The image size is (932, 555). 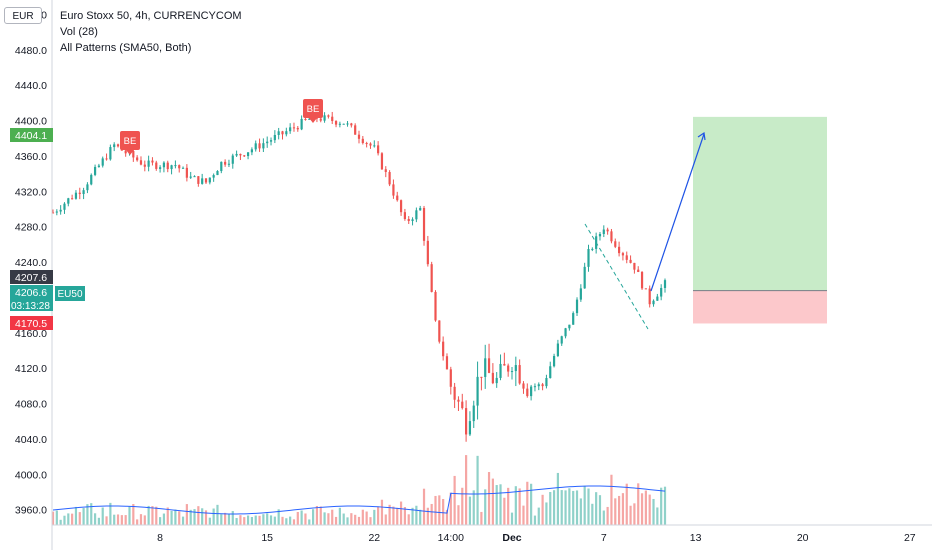 I want to click on currency-badge: EUR, so click(x=23, y=15).